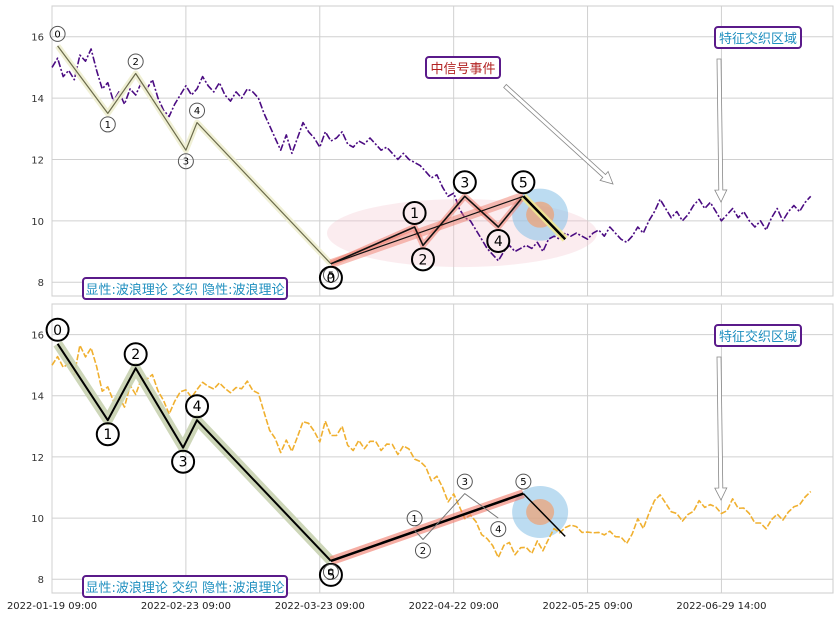 This screenshot has width=839, height=621. I want to click on wave-a-label-0-0: 0, so click(57, 33).